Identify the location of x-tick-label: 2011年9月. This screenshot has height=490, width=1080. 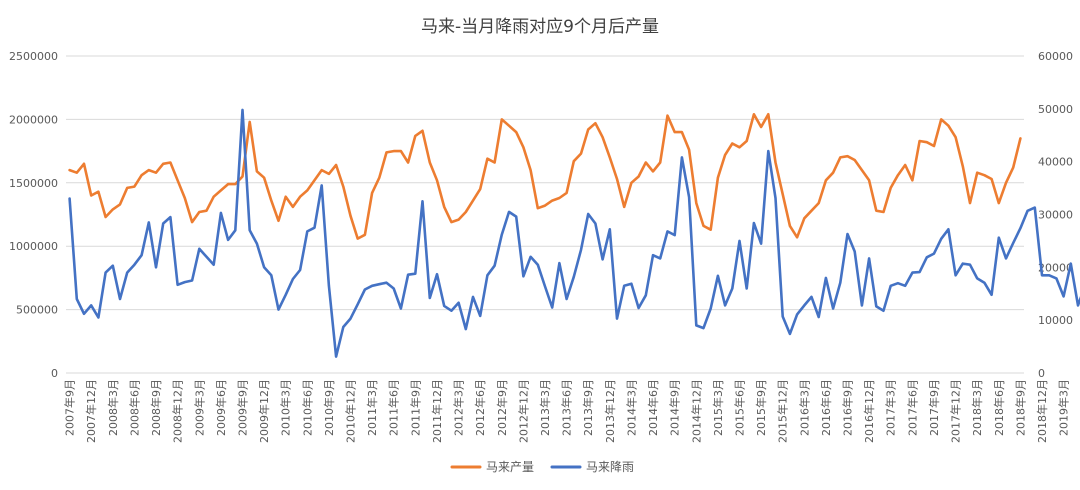
(415, 407).